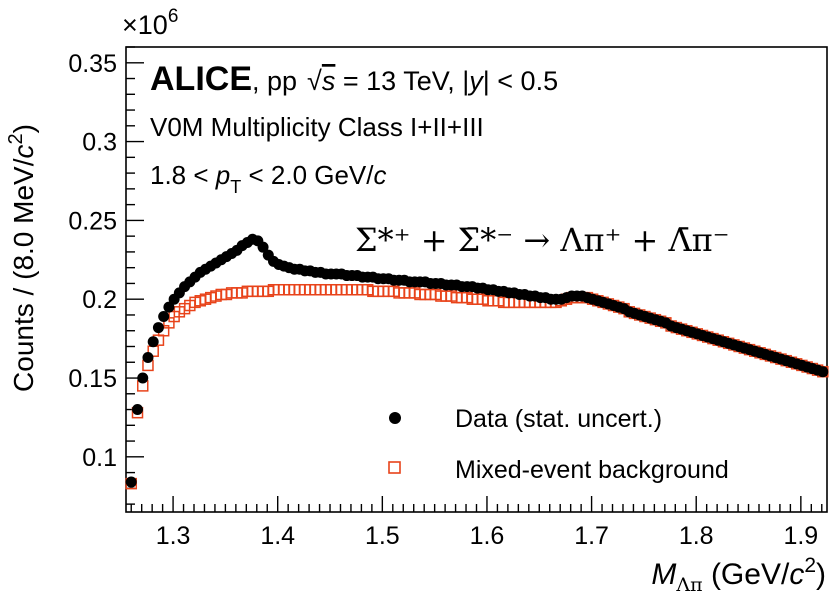 Image resolution: width=830 pixels, height=601 pixels. I want to click on y-tick-label-0: 0.1, so click(99, 458).